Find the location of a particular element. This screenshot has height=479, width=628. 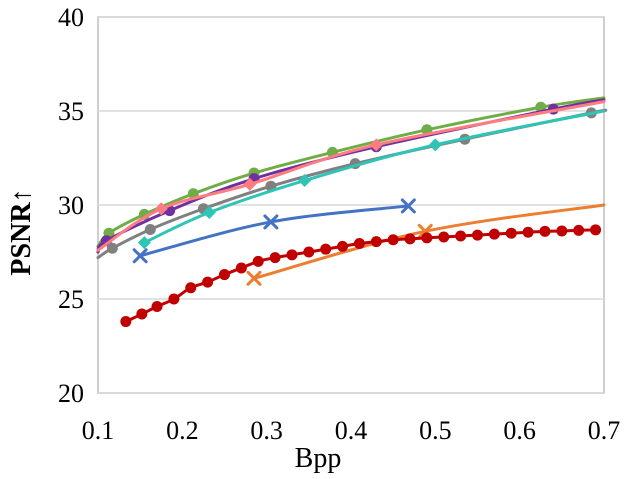

x-tick-label: 0.5 is located at coordinates (435, 430).